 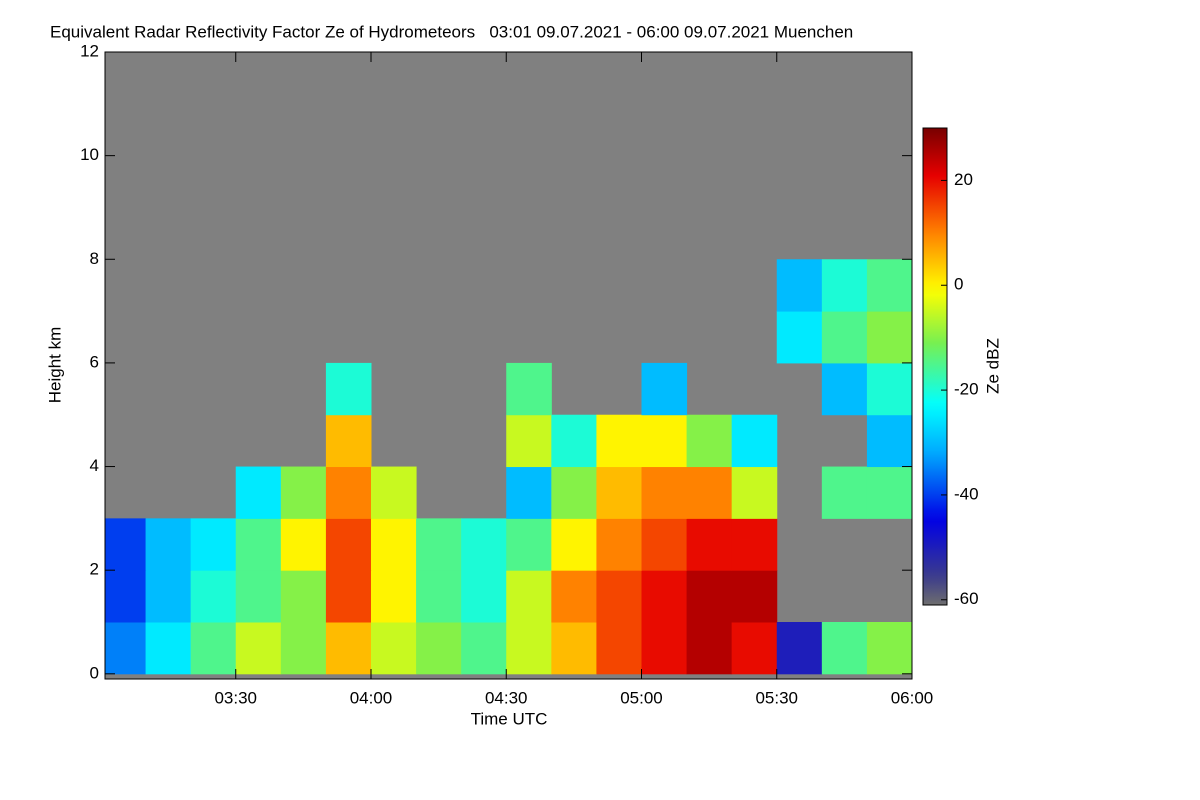 I want to click on colorbar-tick-label: 0, so click(x=958, y=284).